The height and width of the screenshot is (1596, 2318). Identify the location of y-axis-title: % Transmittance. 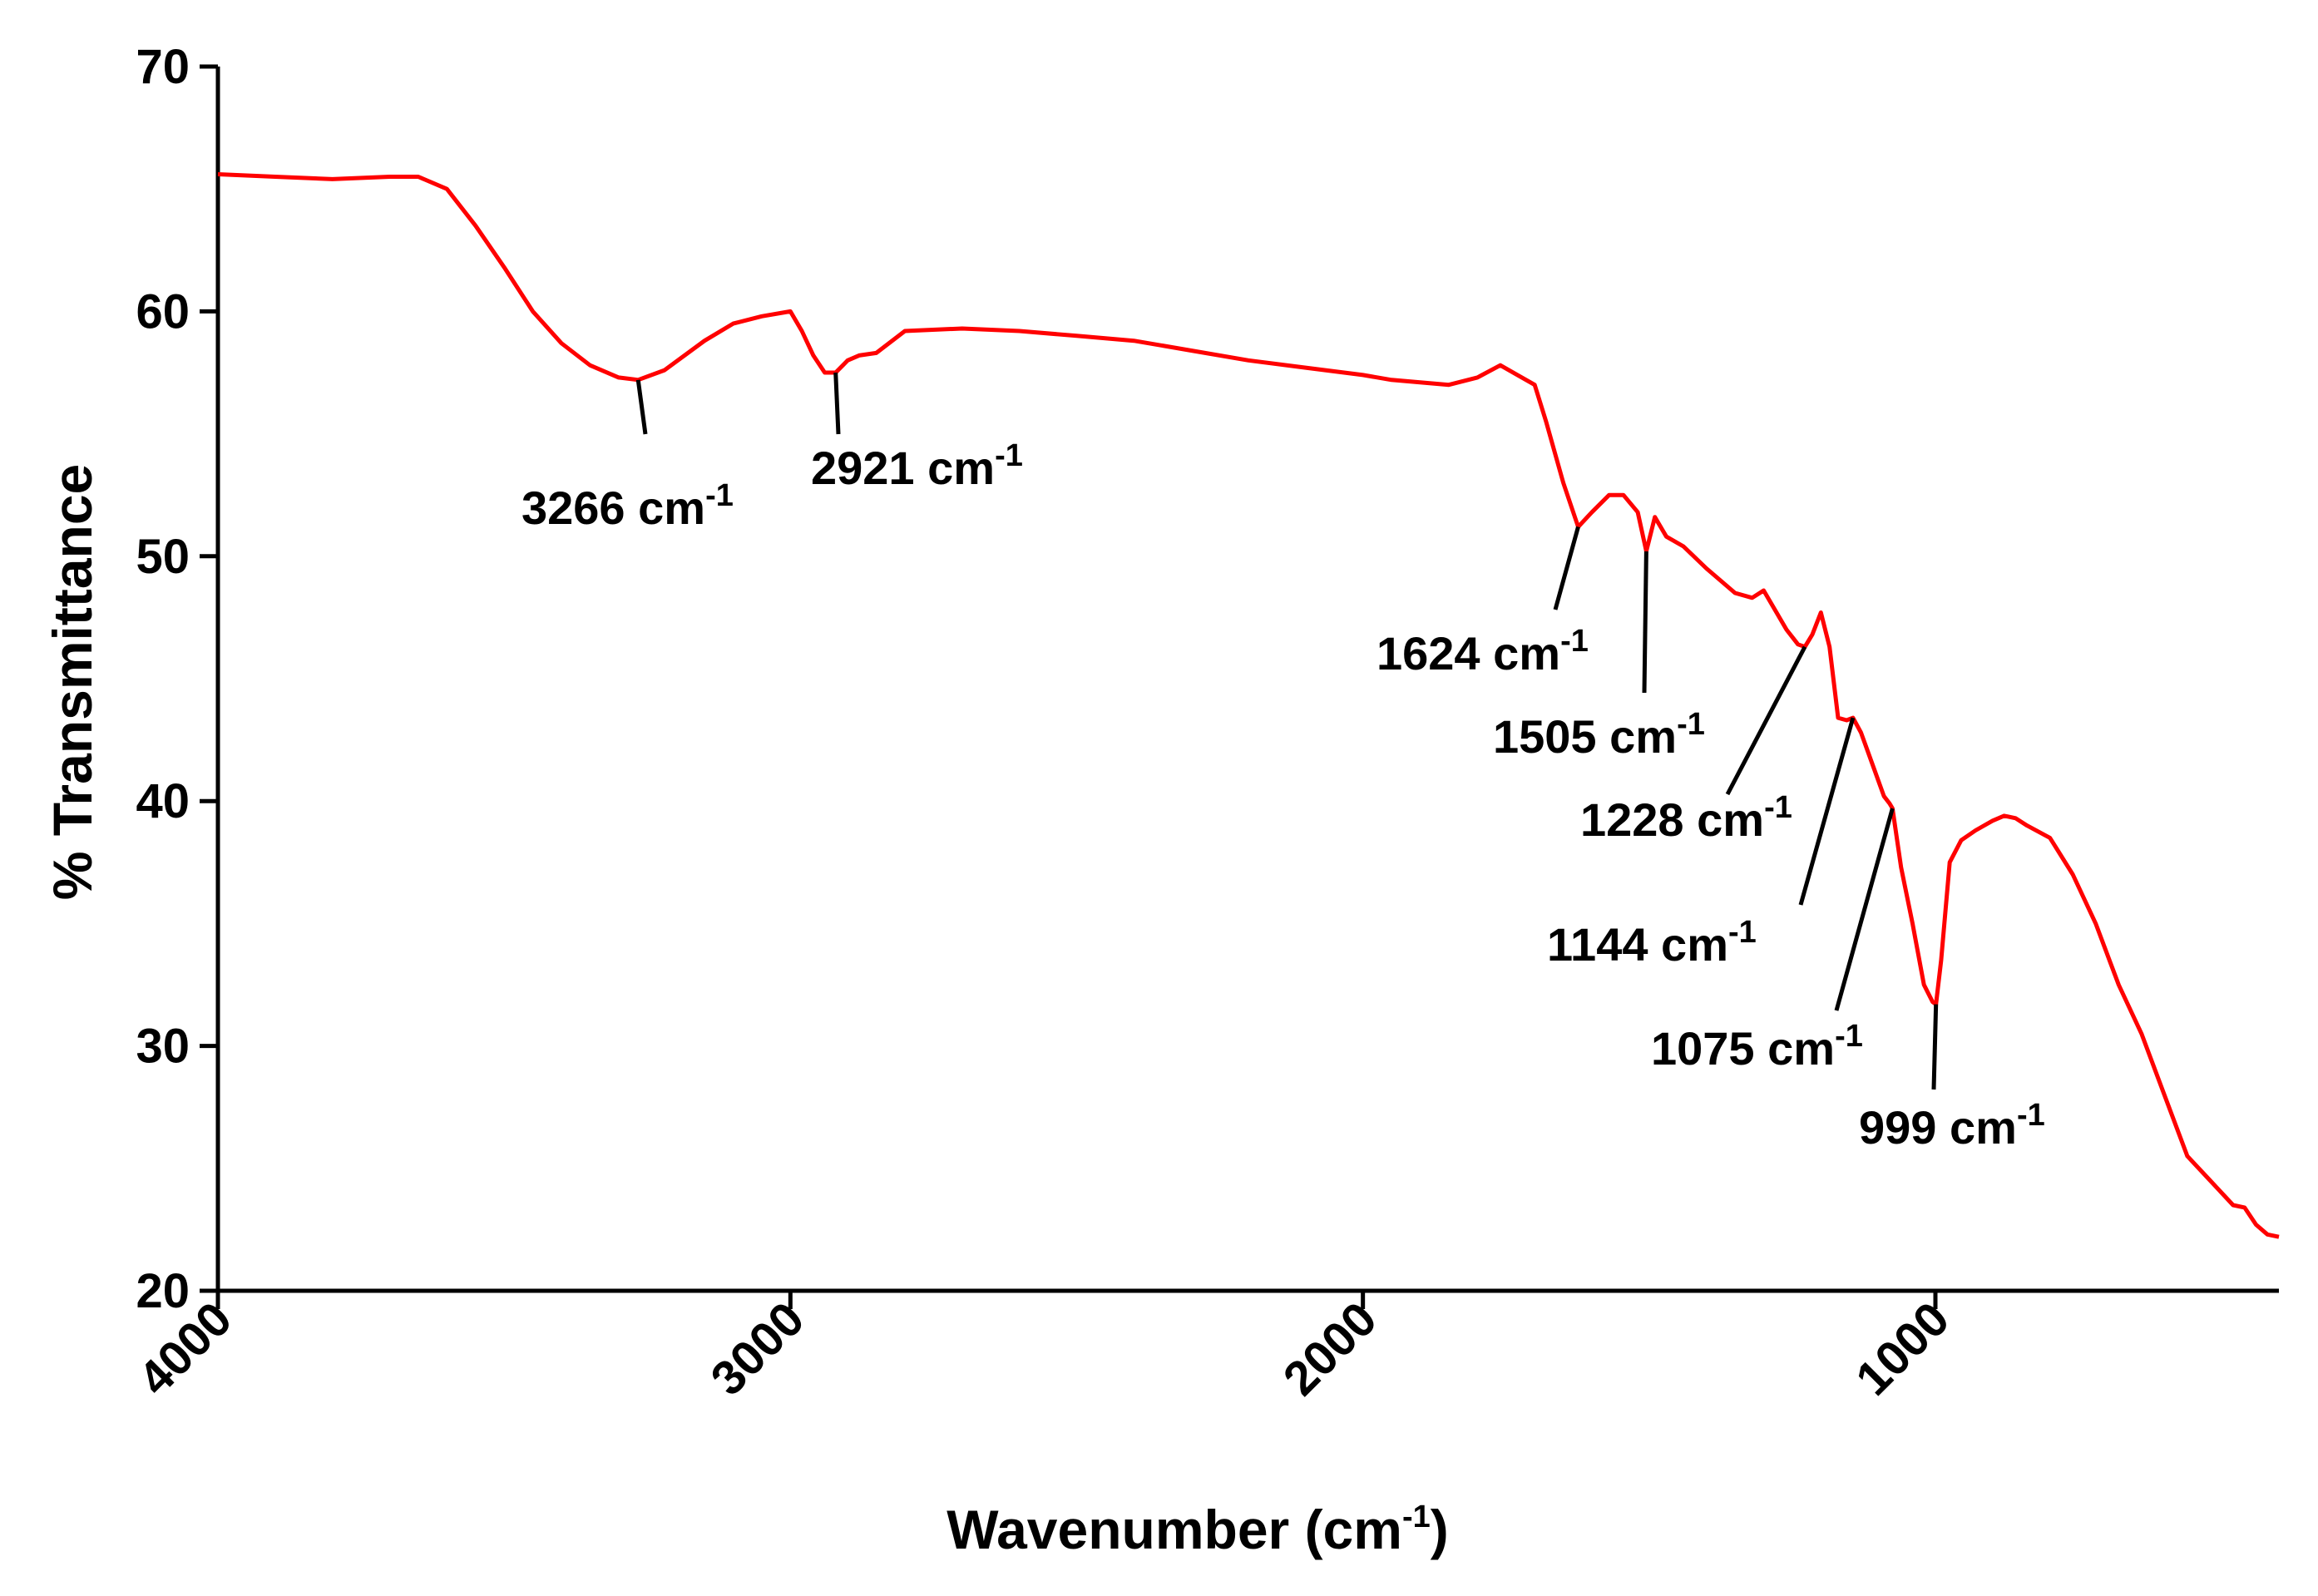
(73, 682).